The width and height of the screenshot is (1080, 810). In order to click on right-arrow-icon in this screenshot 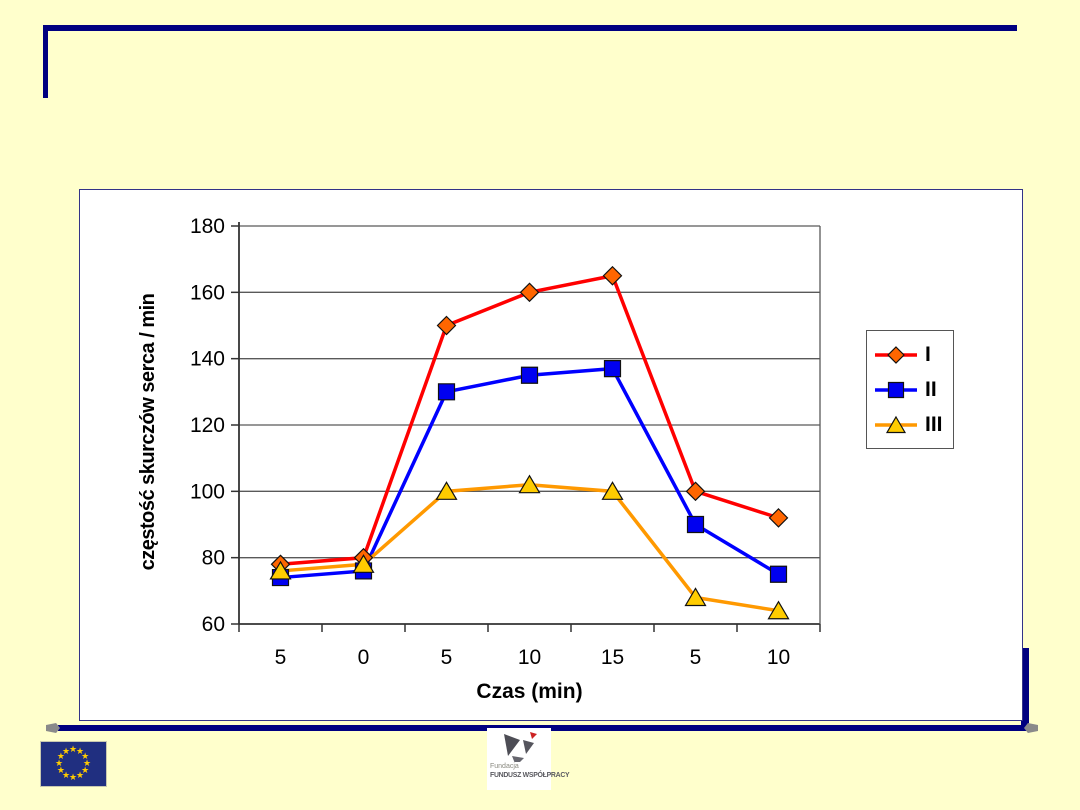, I will do `click(1031, 728)`.